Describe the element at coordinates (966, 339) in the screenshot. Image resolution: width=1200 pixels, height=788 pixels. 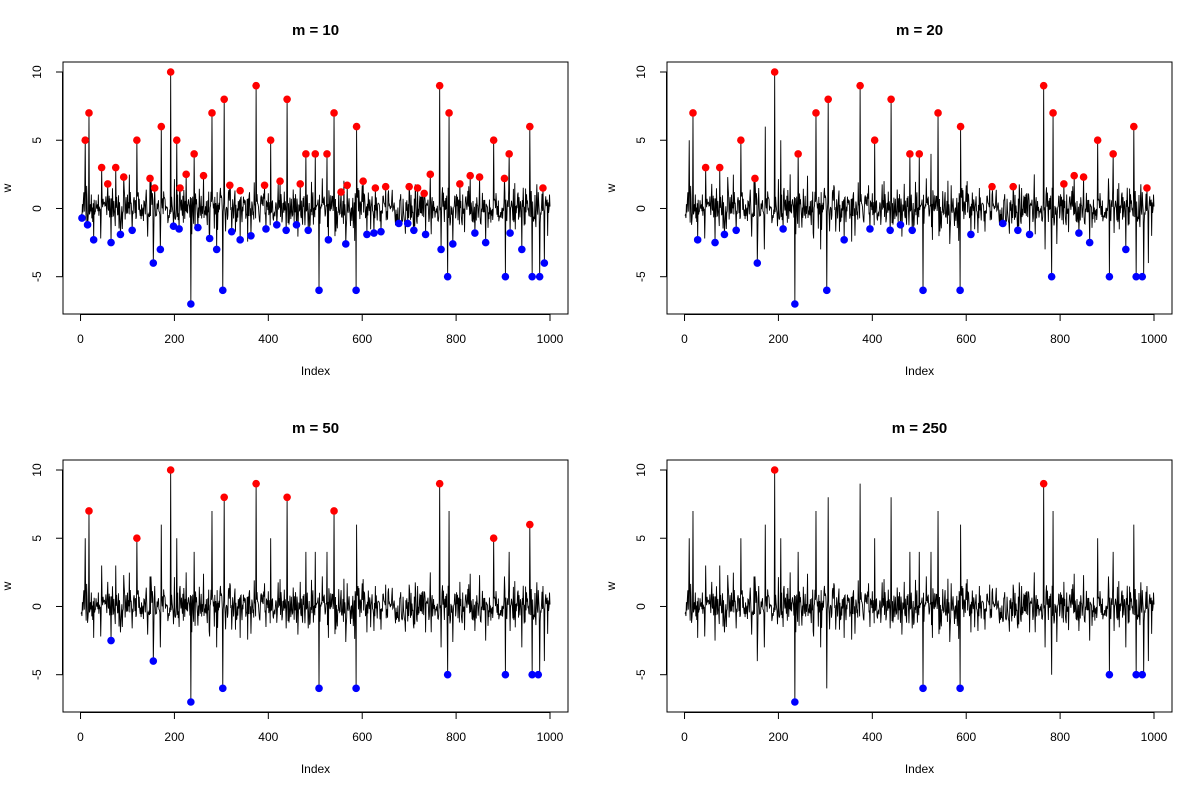
I see `x-tick-label: 600` at that location.